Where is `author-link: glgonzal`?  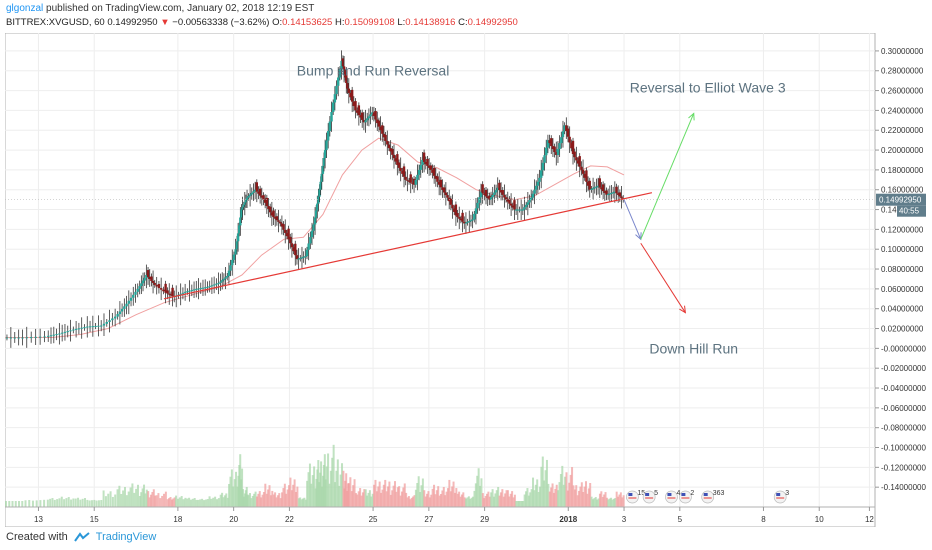 author-link: glgonzal is located at coordinates (25, 8).